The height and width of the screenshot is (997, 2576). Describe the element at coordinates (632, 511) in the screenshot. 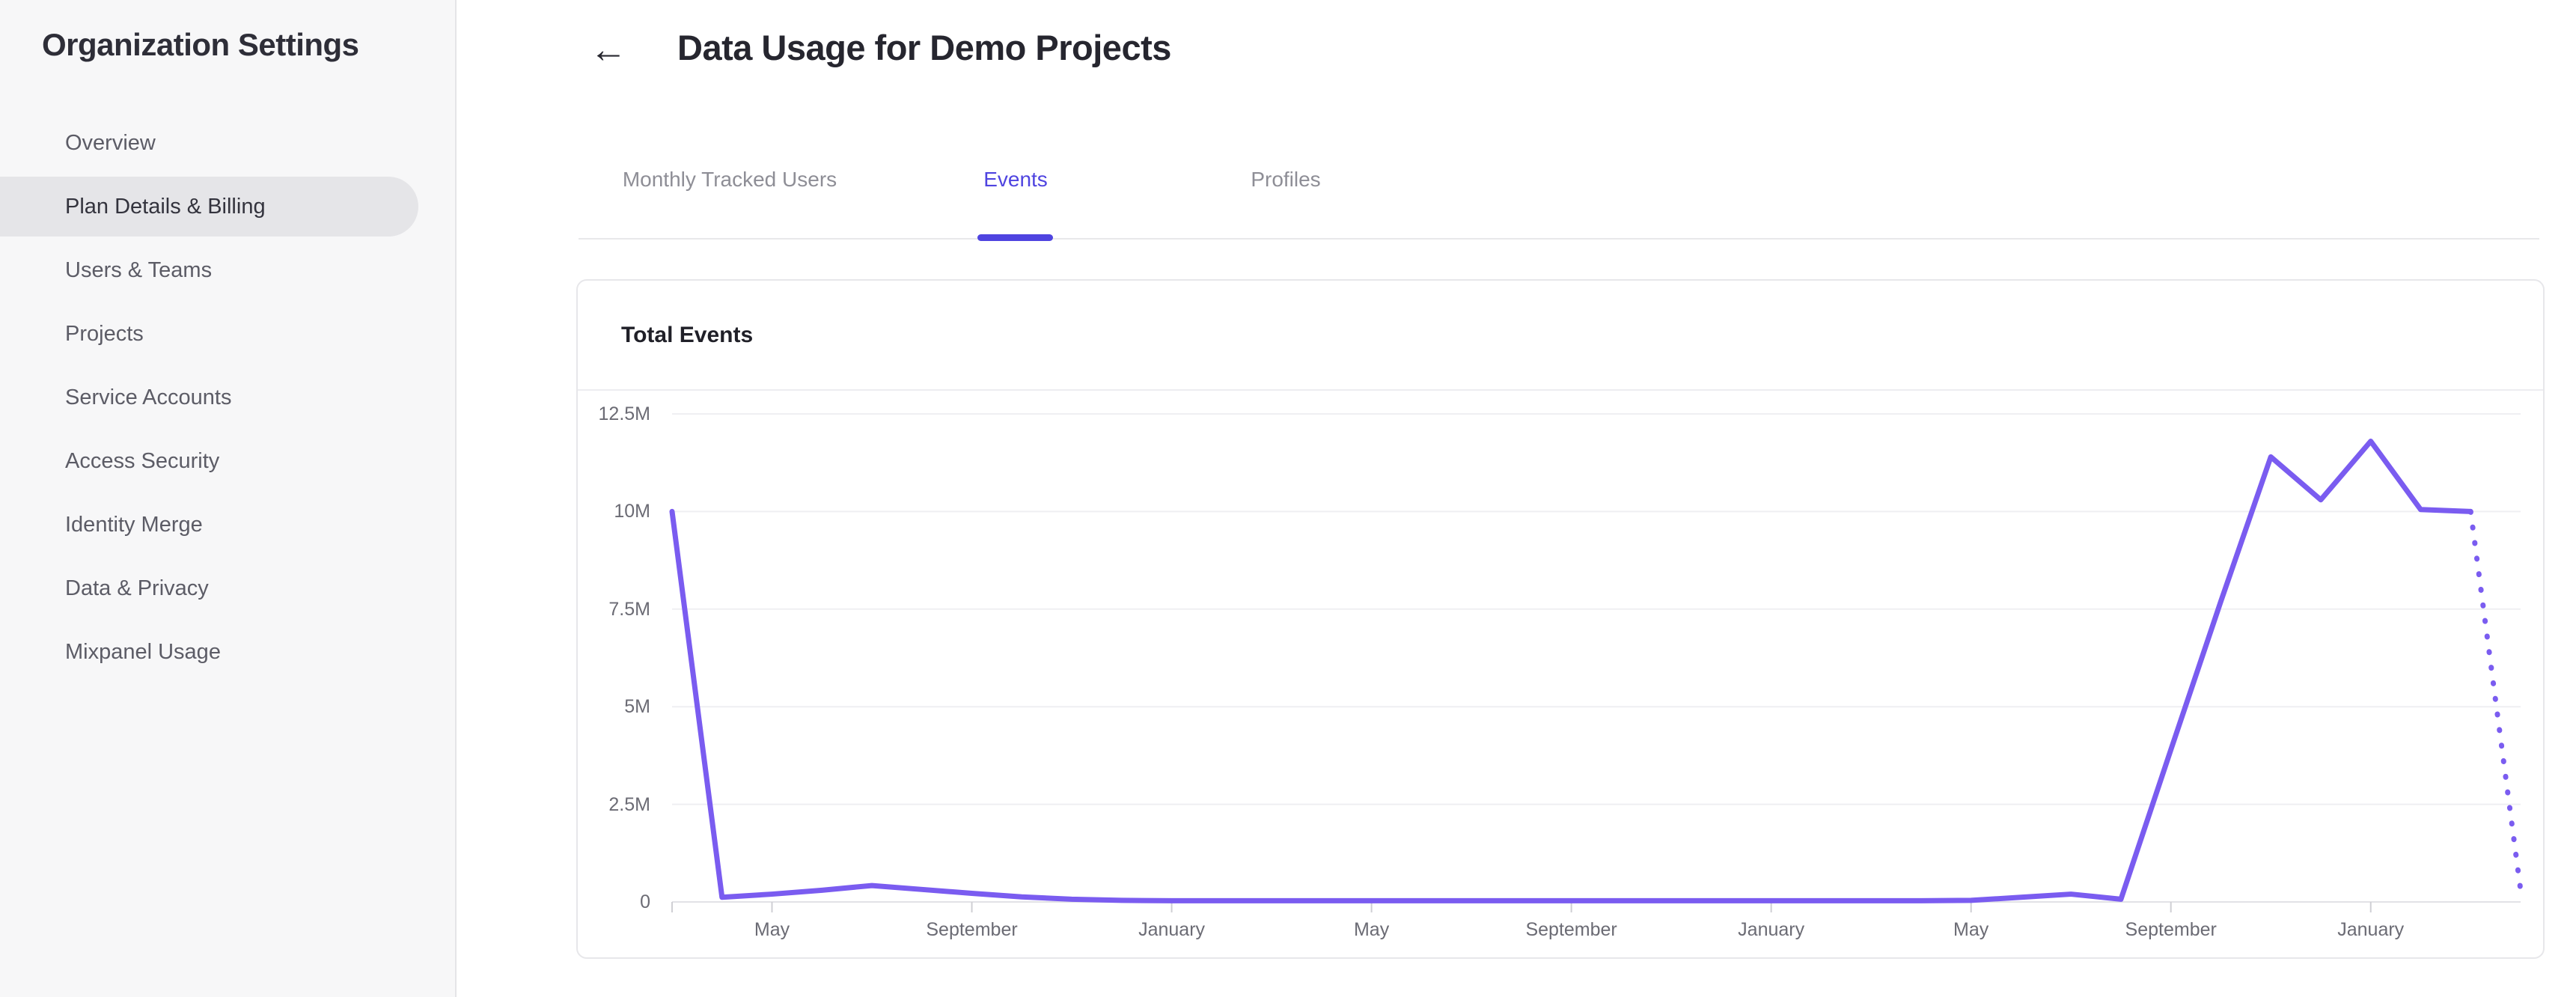

I see `y-axis-label: 10M` at that location.